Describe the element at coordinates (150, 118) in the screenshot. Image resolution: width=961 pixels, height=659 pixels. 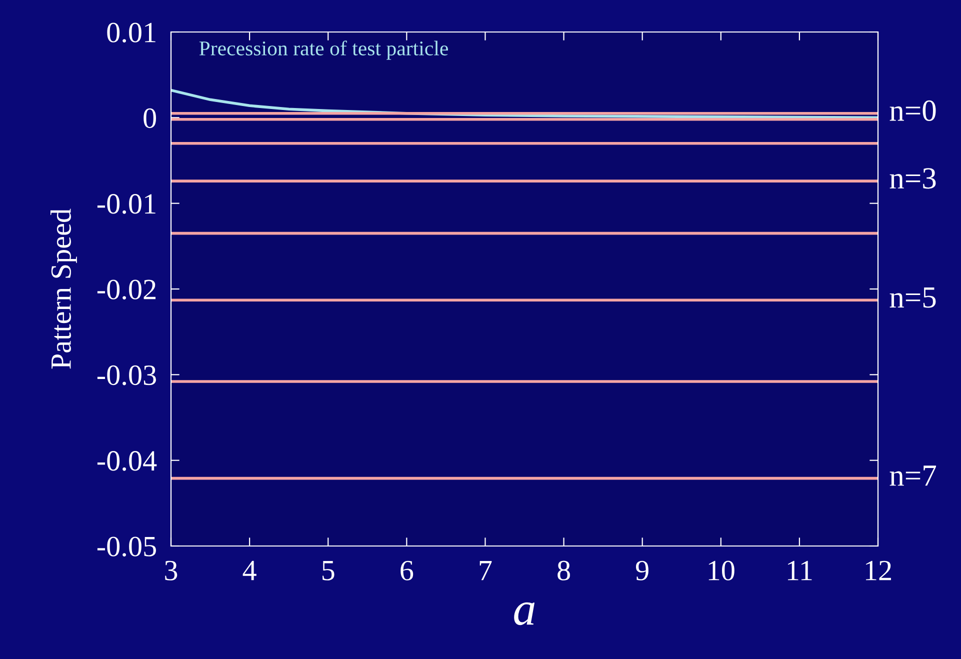
I see `y-tick-label: 0` at that location.